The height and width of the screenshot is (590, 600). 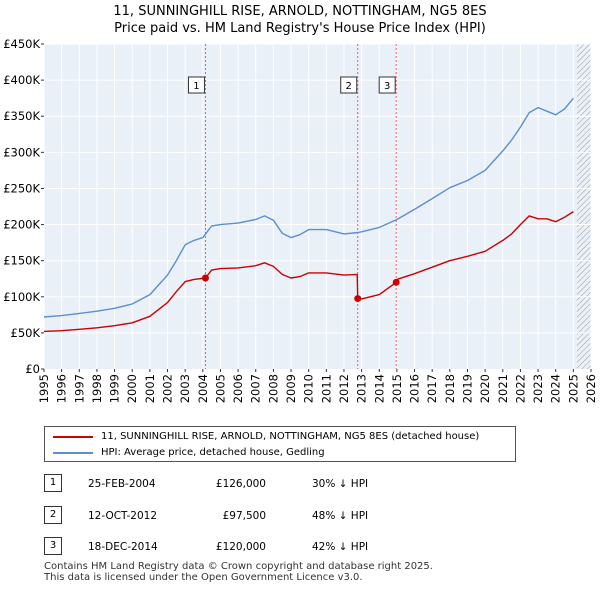 I want to click on x-tick-label: 2023, so click(x=538, y=388).